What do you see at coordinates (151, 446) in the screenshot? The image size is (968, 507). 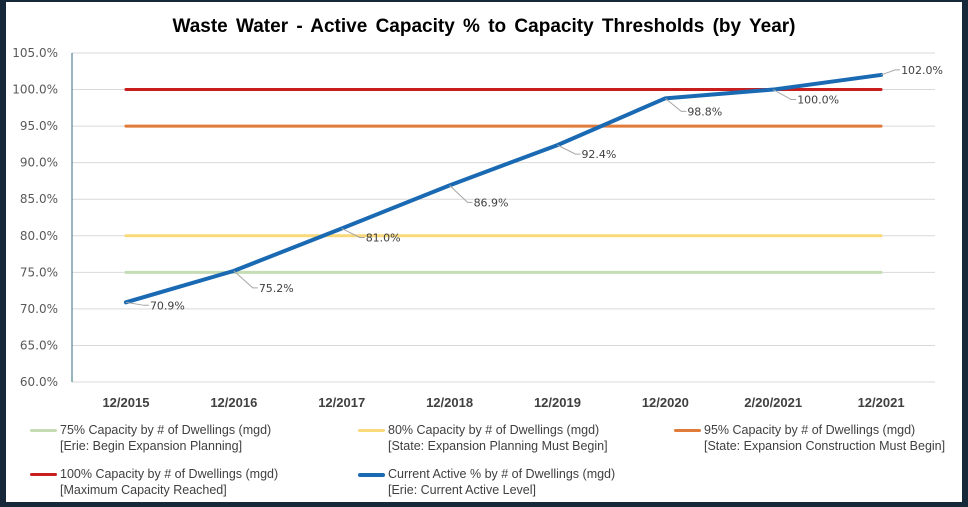 I see `legend-sublabel: [Erie: Begin Expansion Planning]` at bounding box center [151, 446].